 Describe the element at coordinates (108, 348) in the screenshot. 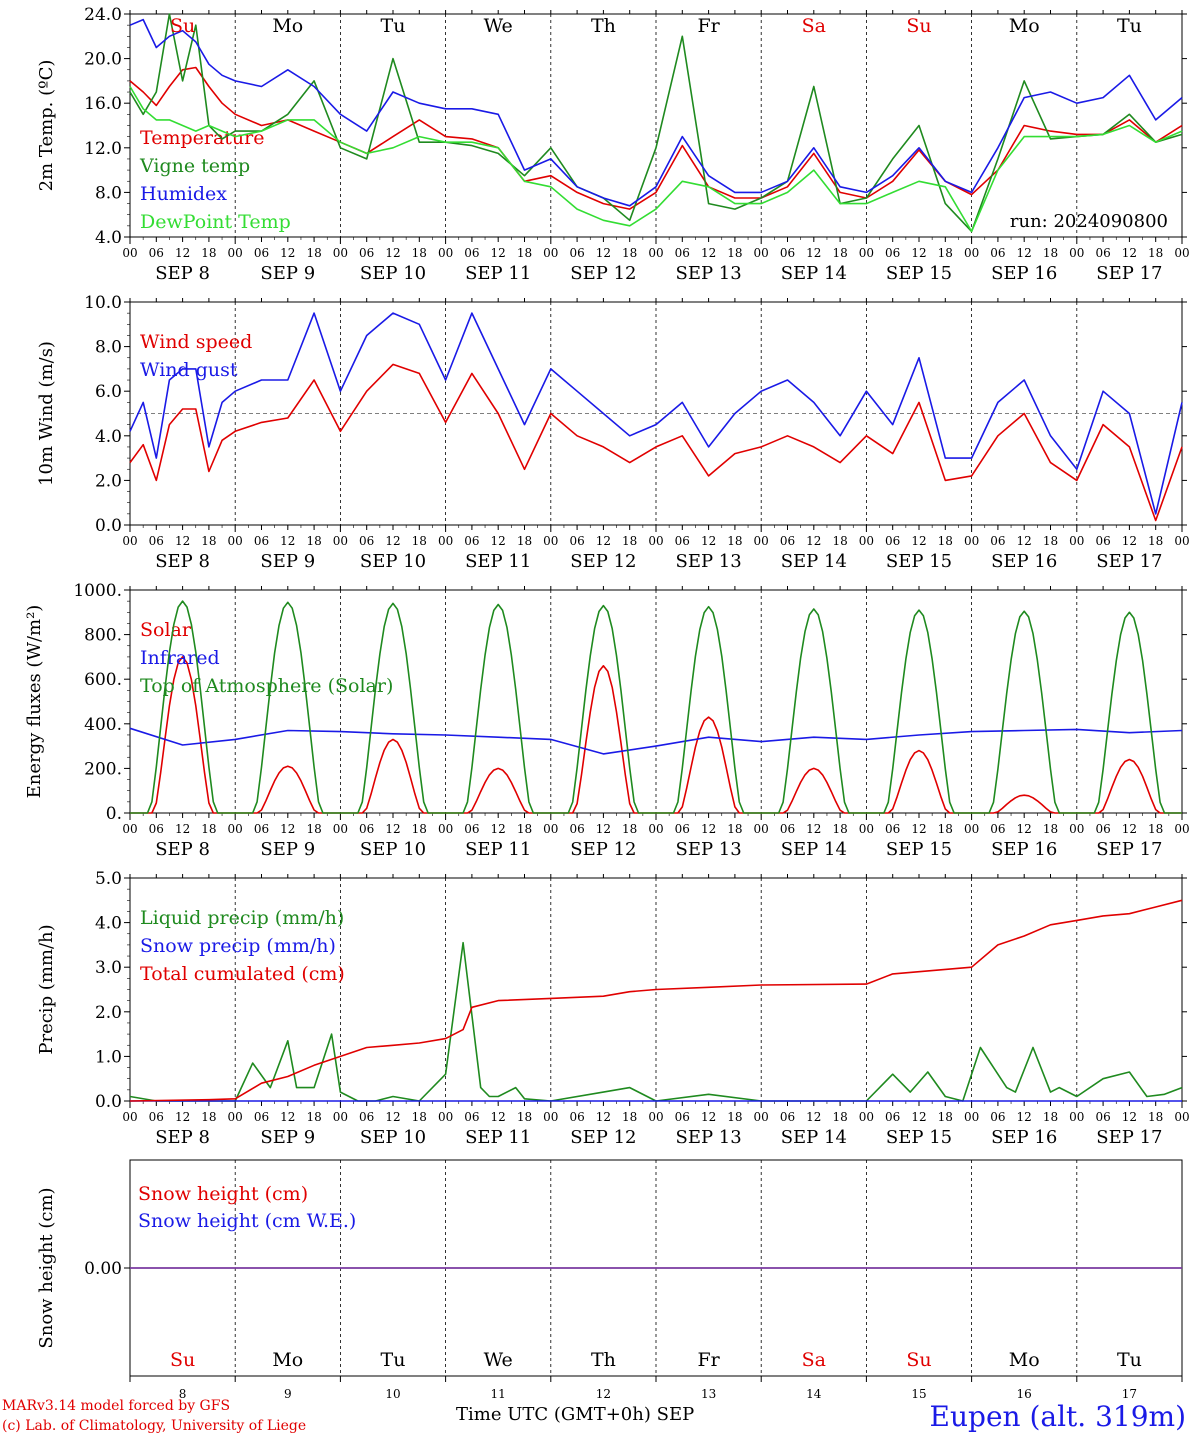

I see `y-tick-label: 8.0` at that location.